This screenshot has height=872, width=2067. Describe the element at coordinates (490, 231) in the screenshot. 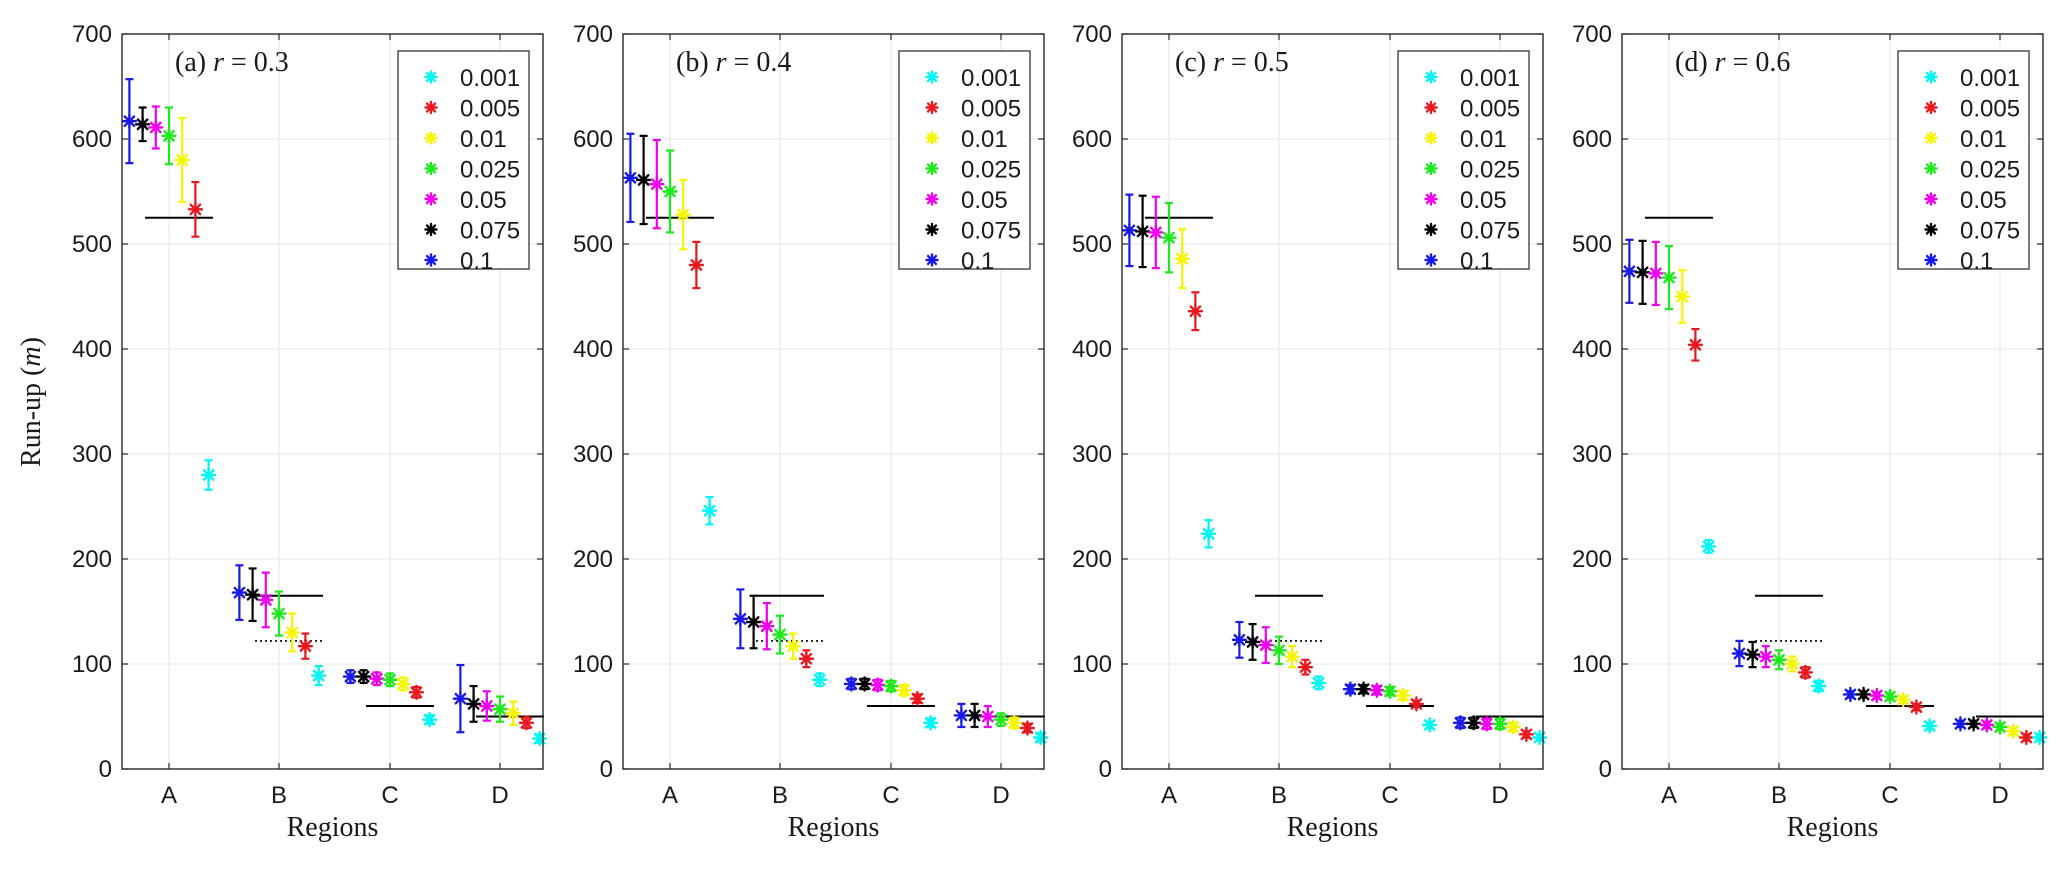

I see `legend-label: 0.075` at that location.